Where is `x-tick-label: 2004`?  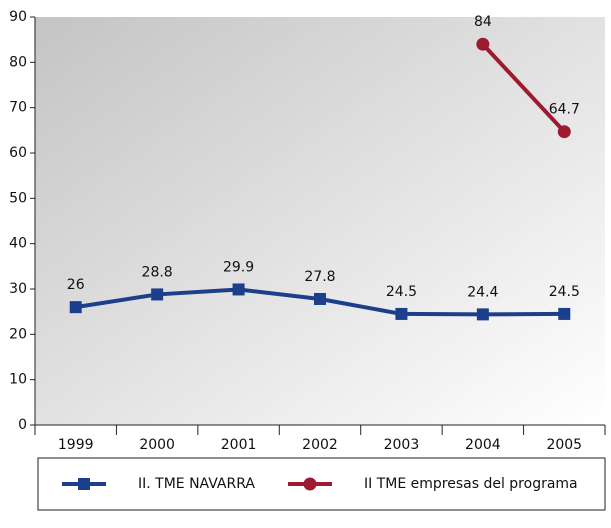
x-tick-label: 2004 is located at coordinates (483, 445).